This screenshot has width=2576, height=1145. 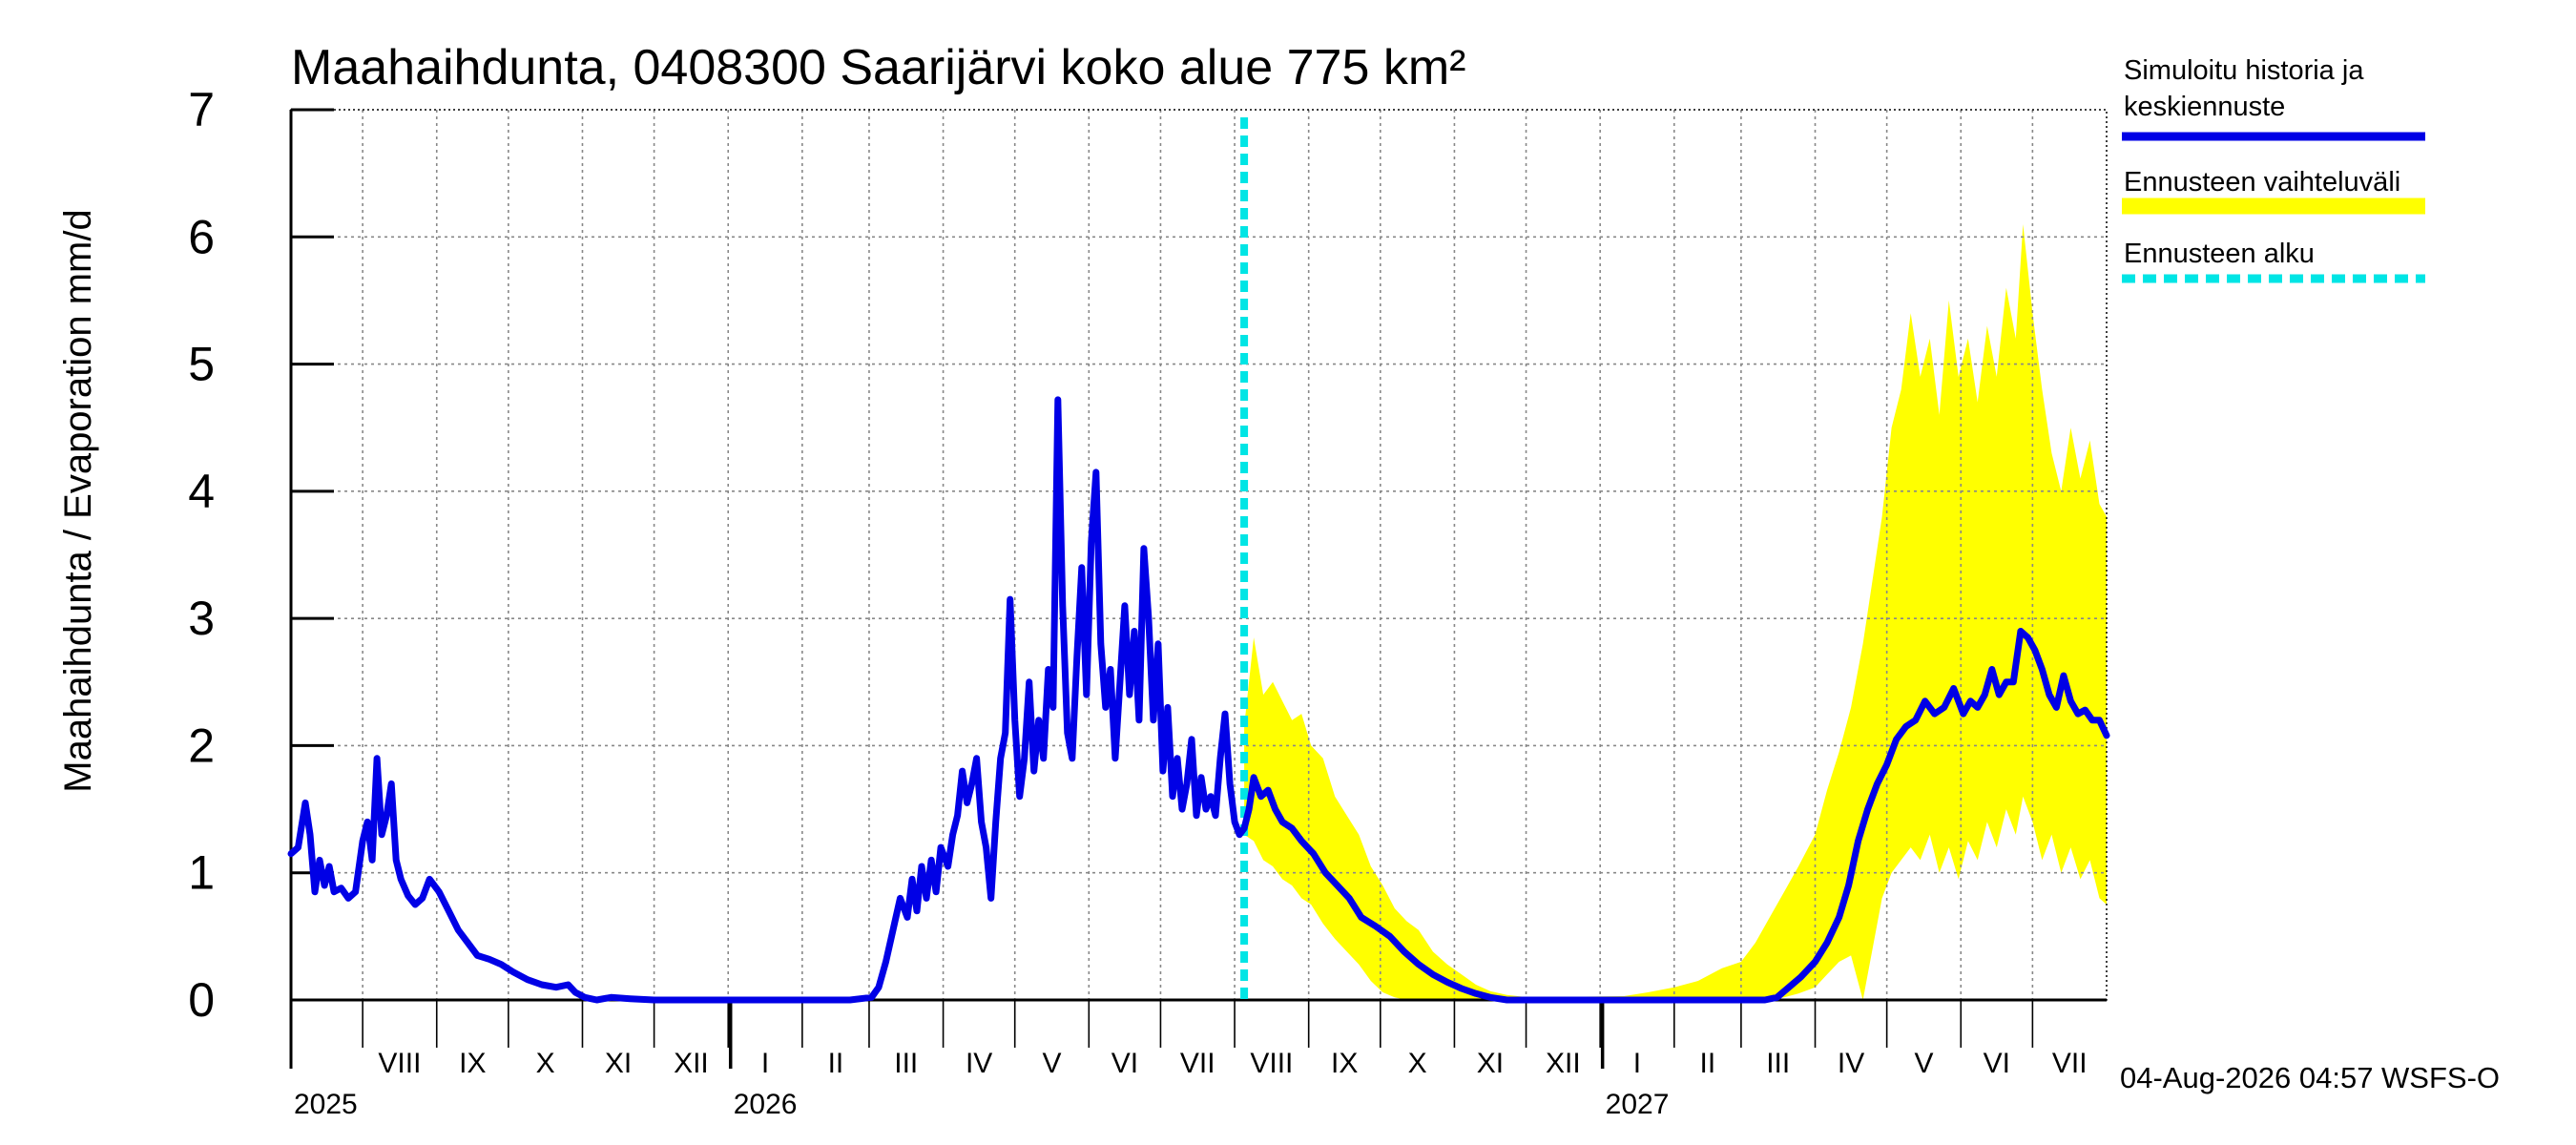 I want to click on legend-label: keskiennuste, so click(x=2204, y=107).